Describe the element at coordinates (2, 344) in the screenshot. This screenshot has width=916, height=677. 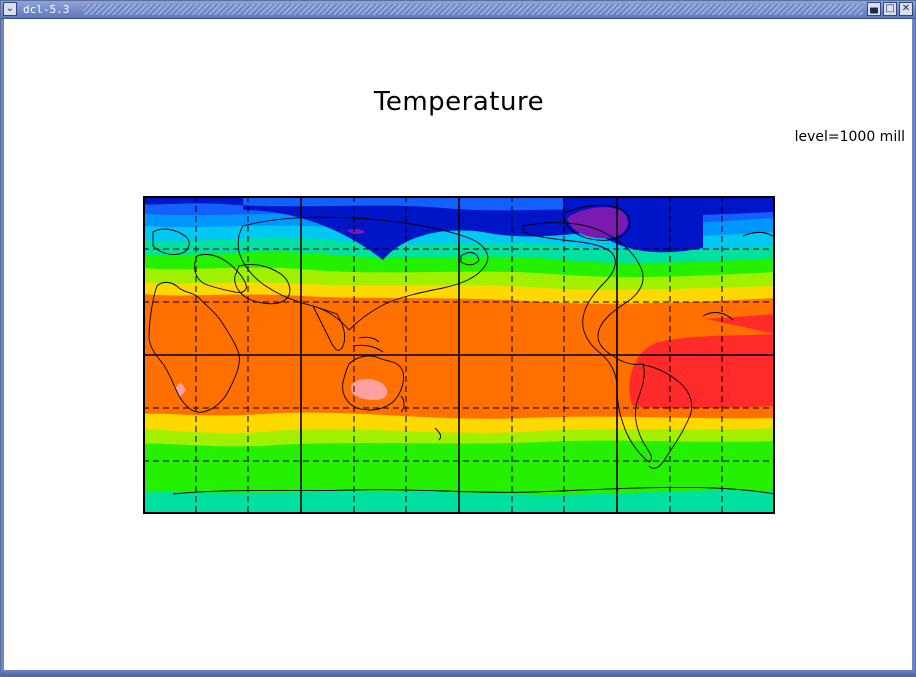
I see `window-border-left` at that location.